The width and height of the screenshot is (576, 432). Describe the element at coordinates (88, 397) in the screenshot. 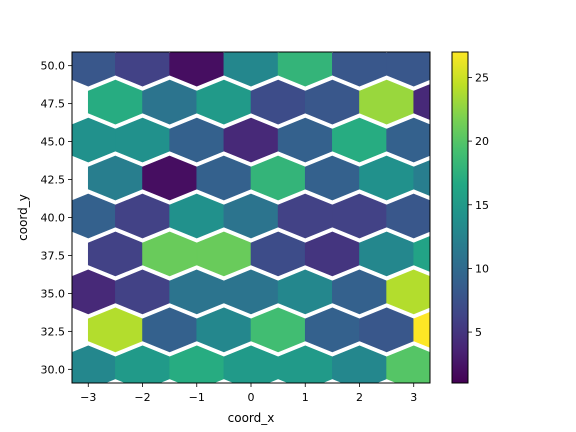

I see `x-tick-label: −3` at that location.